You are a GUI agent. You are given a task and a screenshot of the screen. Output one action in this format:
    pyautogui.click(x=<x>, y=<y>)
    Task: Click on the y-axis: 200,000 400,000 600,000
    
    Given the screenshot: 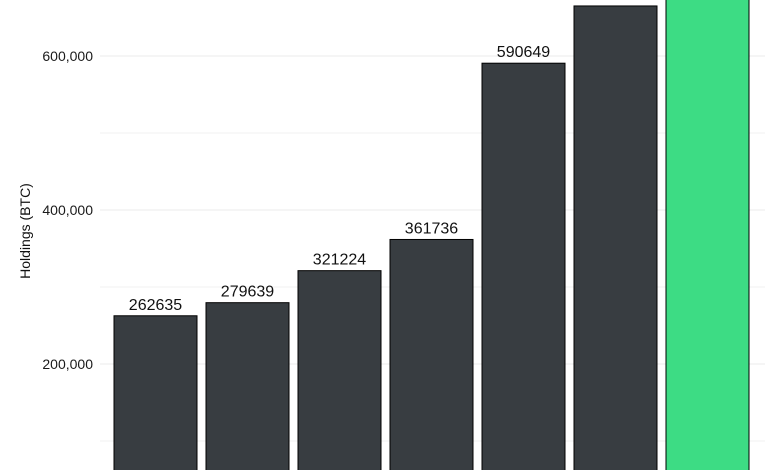 What is the action you would take?
    pyautogui.click(x=67, y=210)
    